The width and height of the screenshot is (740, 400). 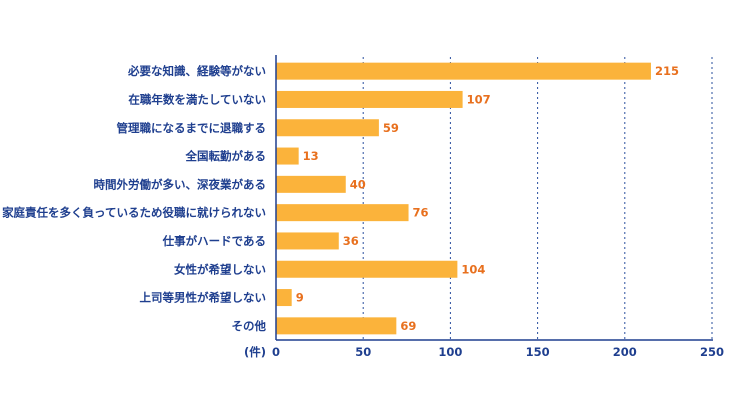 I want to click on data-label: 40, so click(x=358, y=184).